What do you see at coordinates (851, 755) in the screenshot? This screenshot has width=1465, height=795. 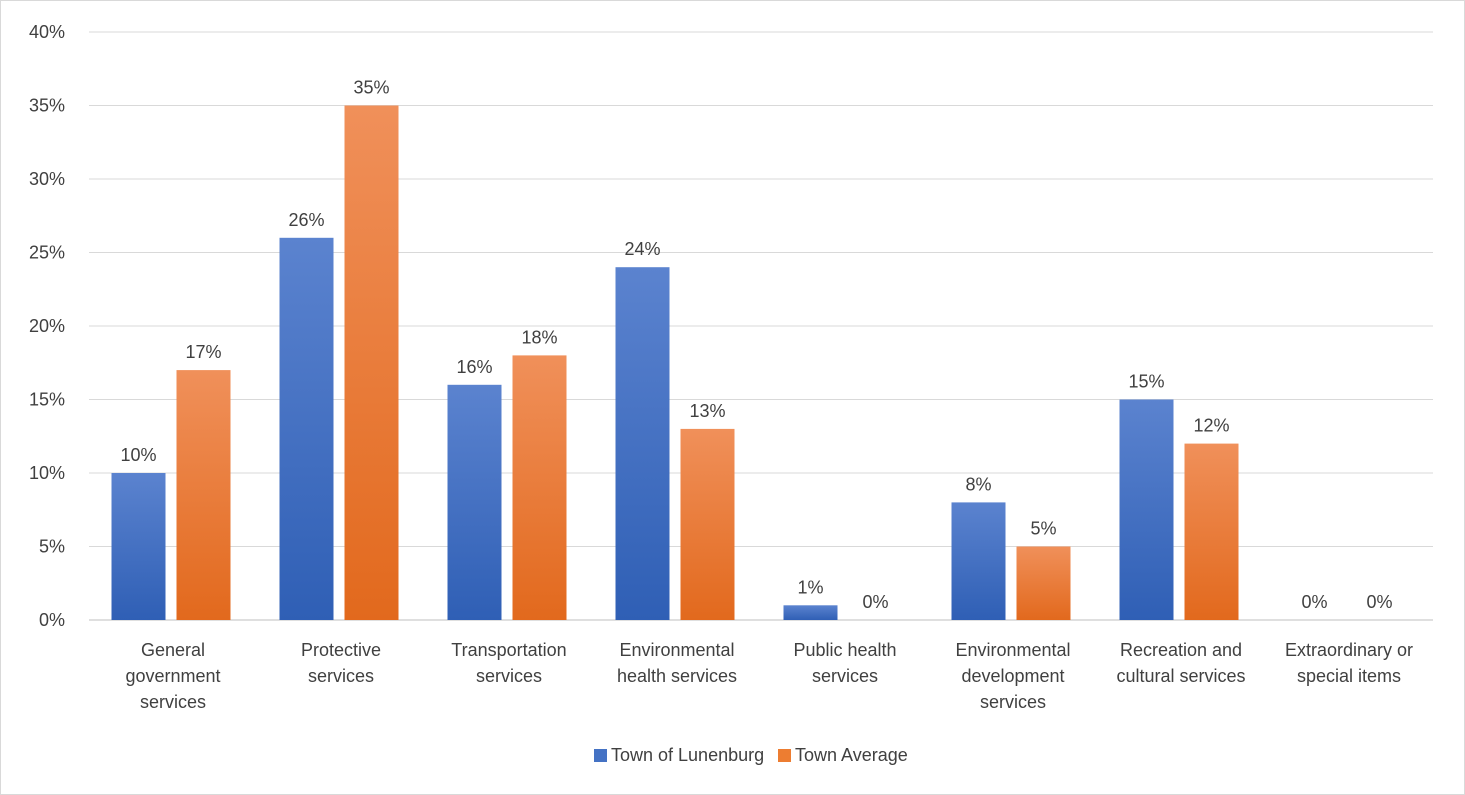 I see `legend-label: Town Average` at bounding box center [851, 755].